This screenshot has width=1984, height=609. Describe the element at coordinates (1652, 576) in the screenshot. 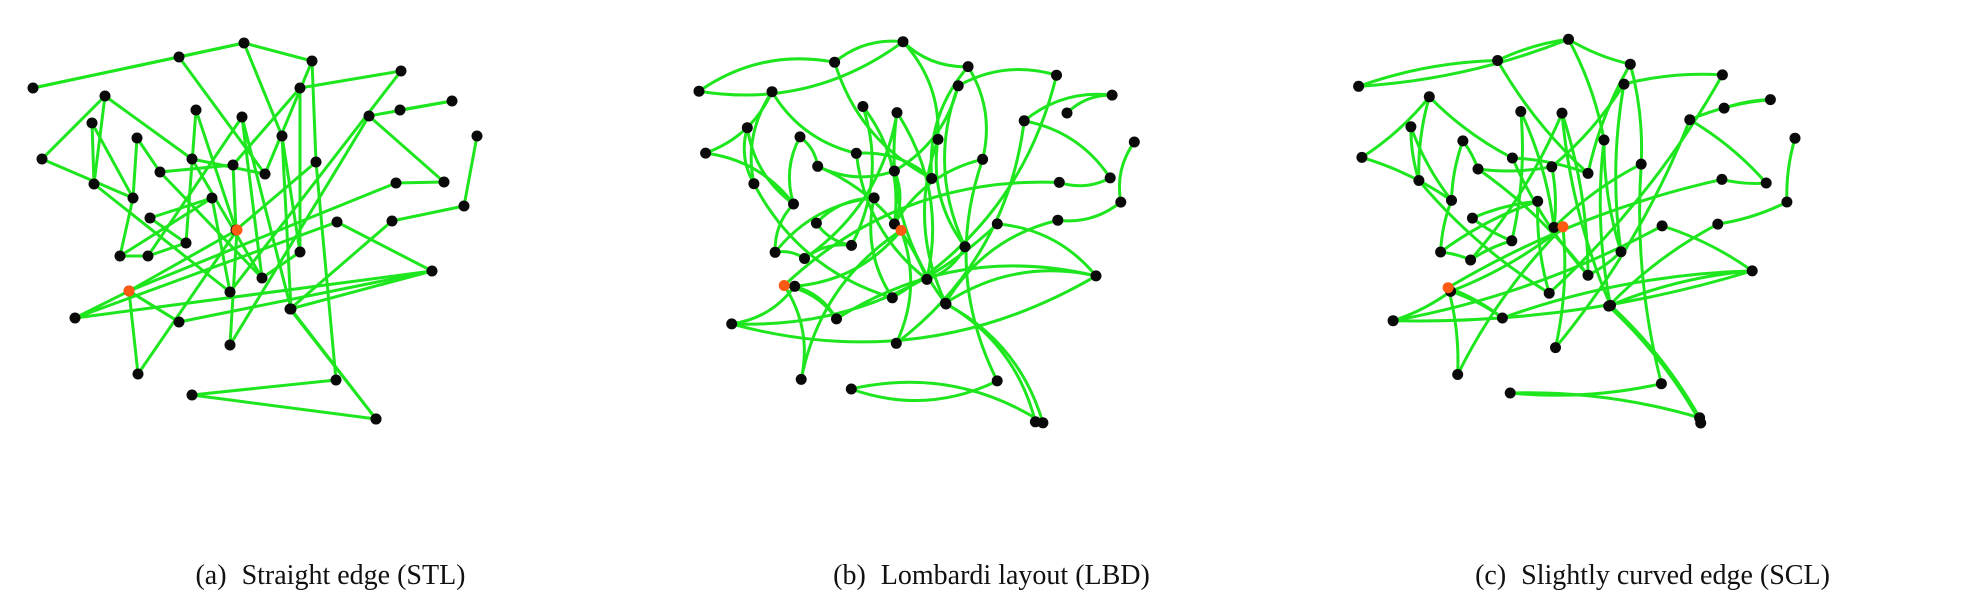

I see `caption-c: (c) Slightly curved edge (SCL)` at that location.